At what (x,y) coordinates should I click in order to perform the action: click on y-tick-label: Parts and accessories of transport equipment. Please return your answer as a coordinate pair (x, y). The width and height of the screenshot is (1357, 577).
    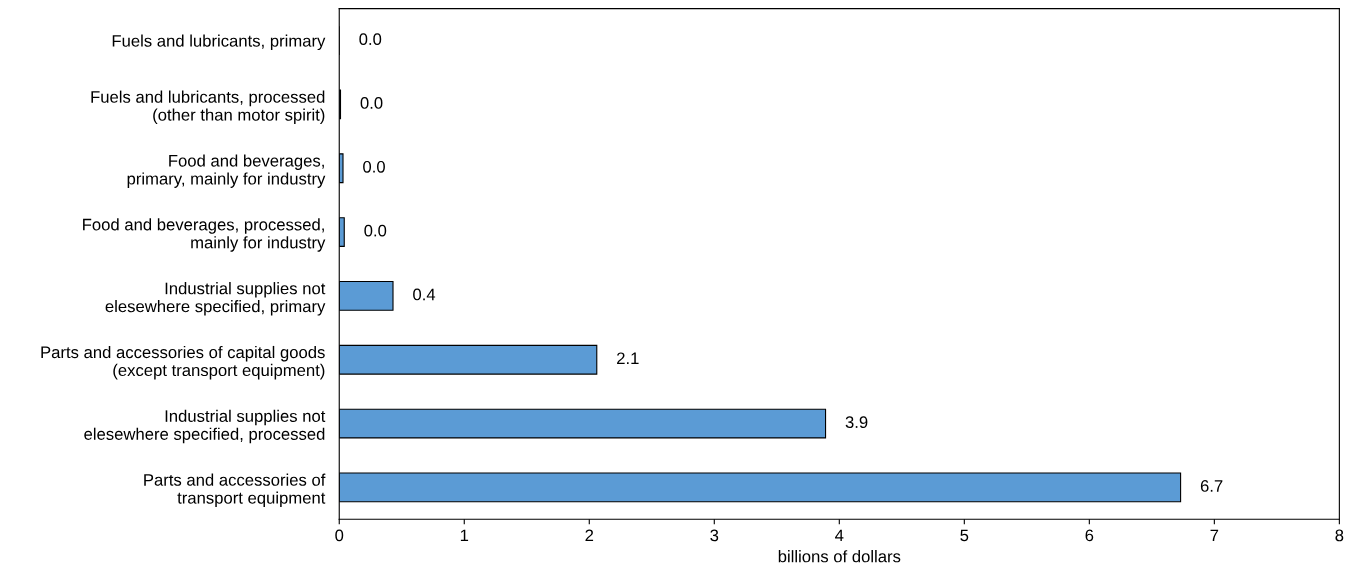
    Looking at the image, I should click on (235, 490).